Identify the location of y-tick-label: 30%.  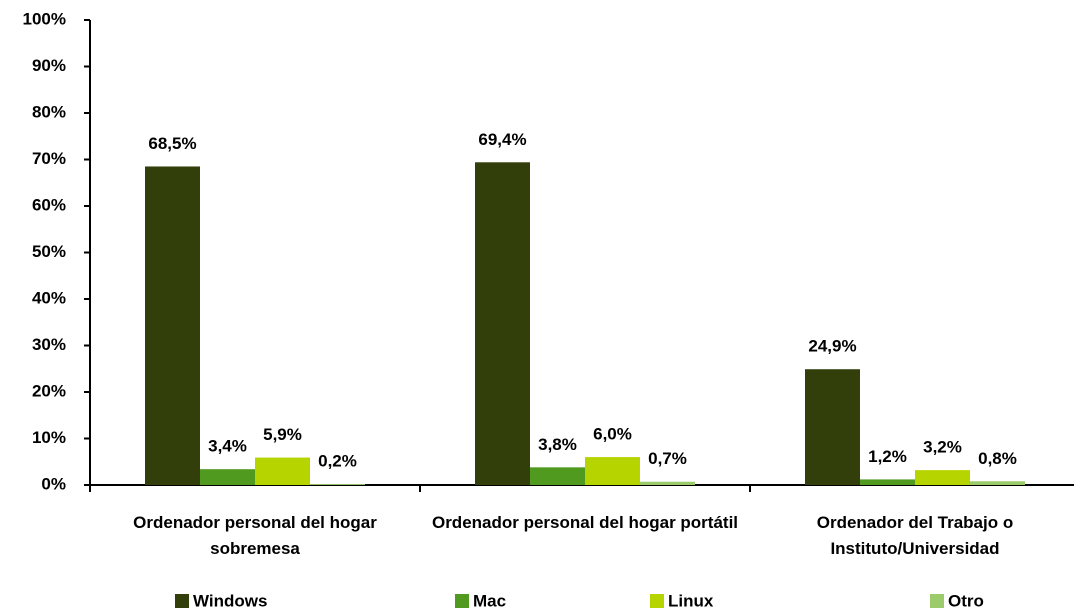
(49, 344).